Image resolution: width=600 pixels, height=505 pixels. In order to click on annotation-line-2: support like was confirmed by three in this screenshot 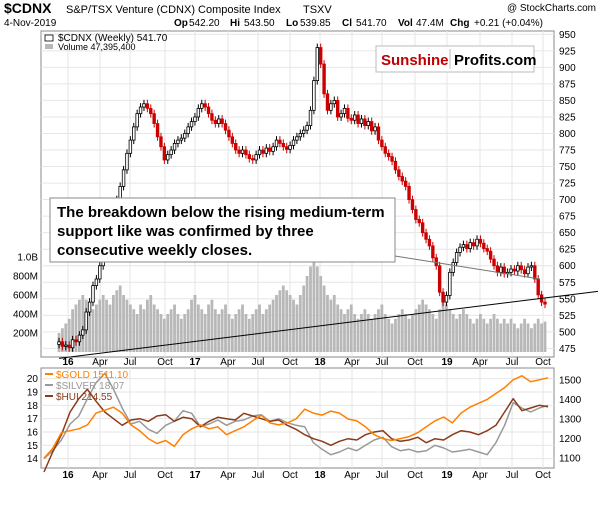, I will do `click(185, 231)`.